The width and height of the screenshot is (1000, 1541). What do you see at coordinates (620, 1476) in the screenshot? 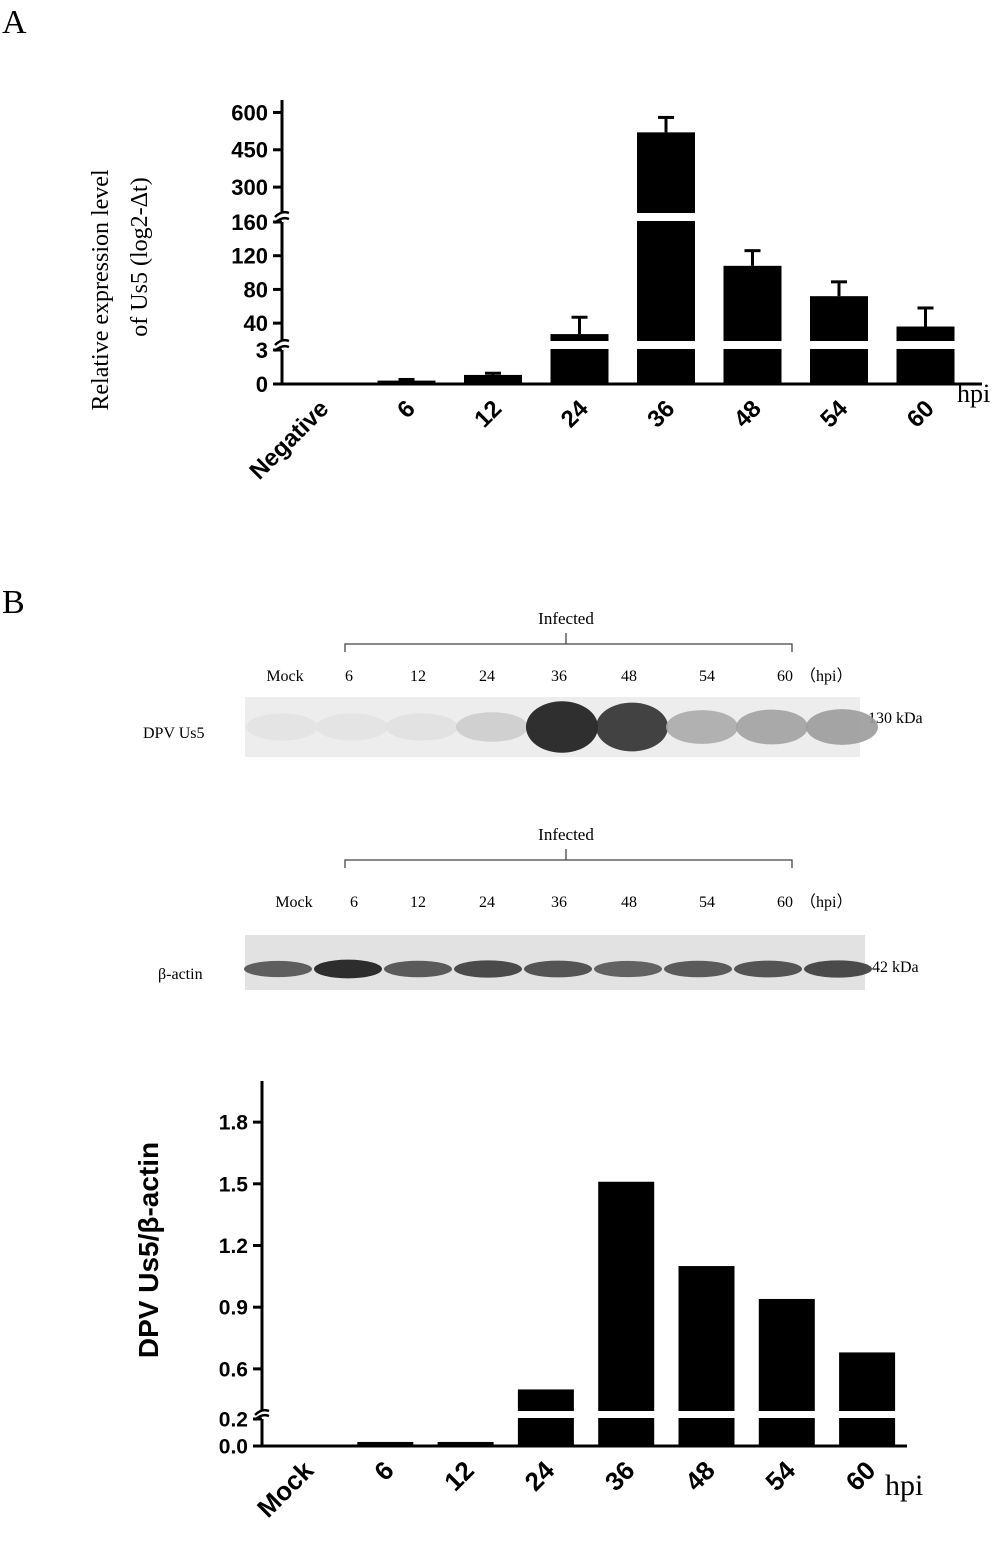
I see `x-tick-label: 36` at bounding box center [620, 1476].